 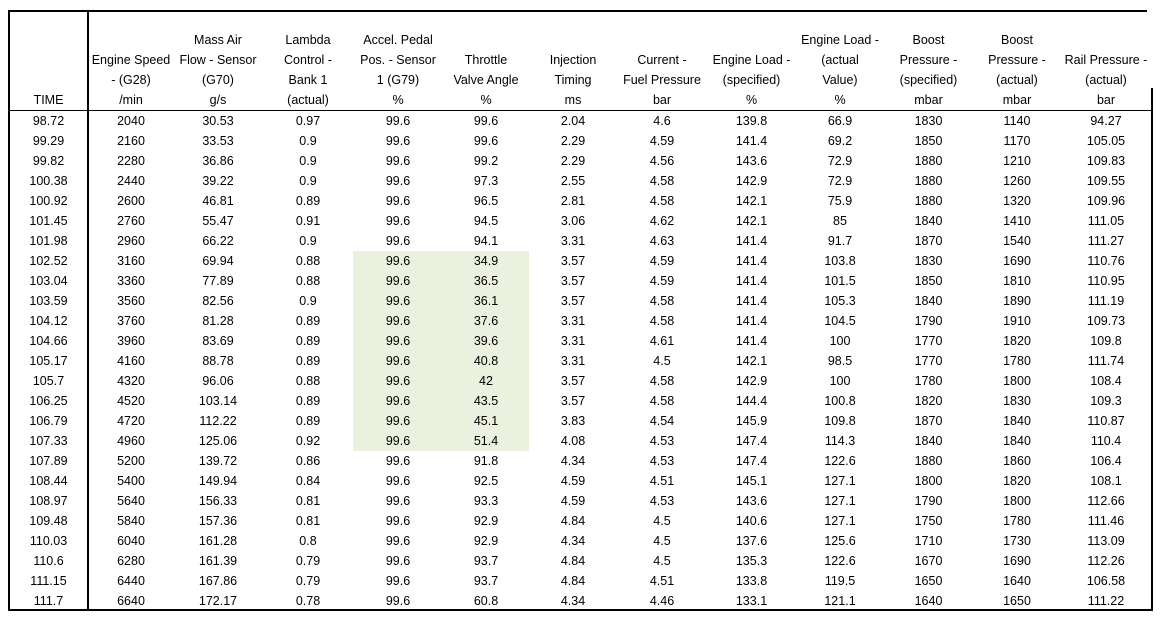 I want to click on table-cell: 4.46, so click(x=662, y=601).